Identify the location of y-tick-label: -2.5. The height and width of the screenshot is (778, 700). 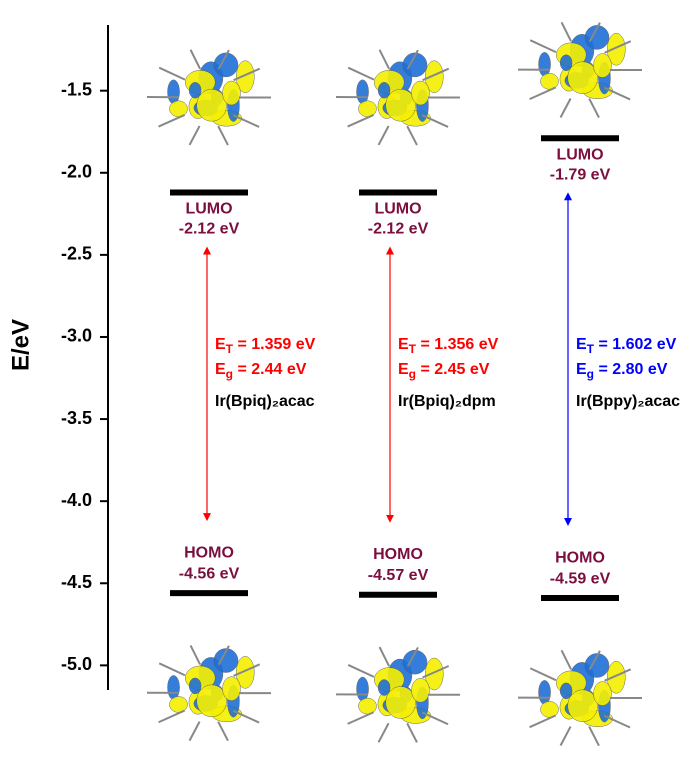
(76, 254).